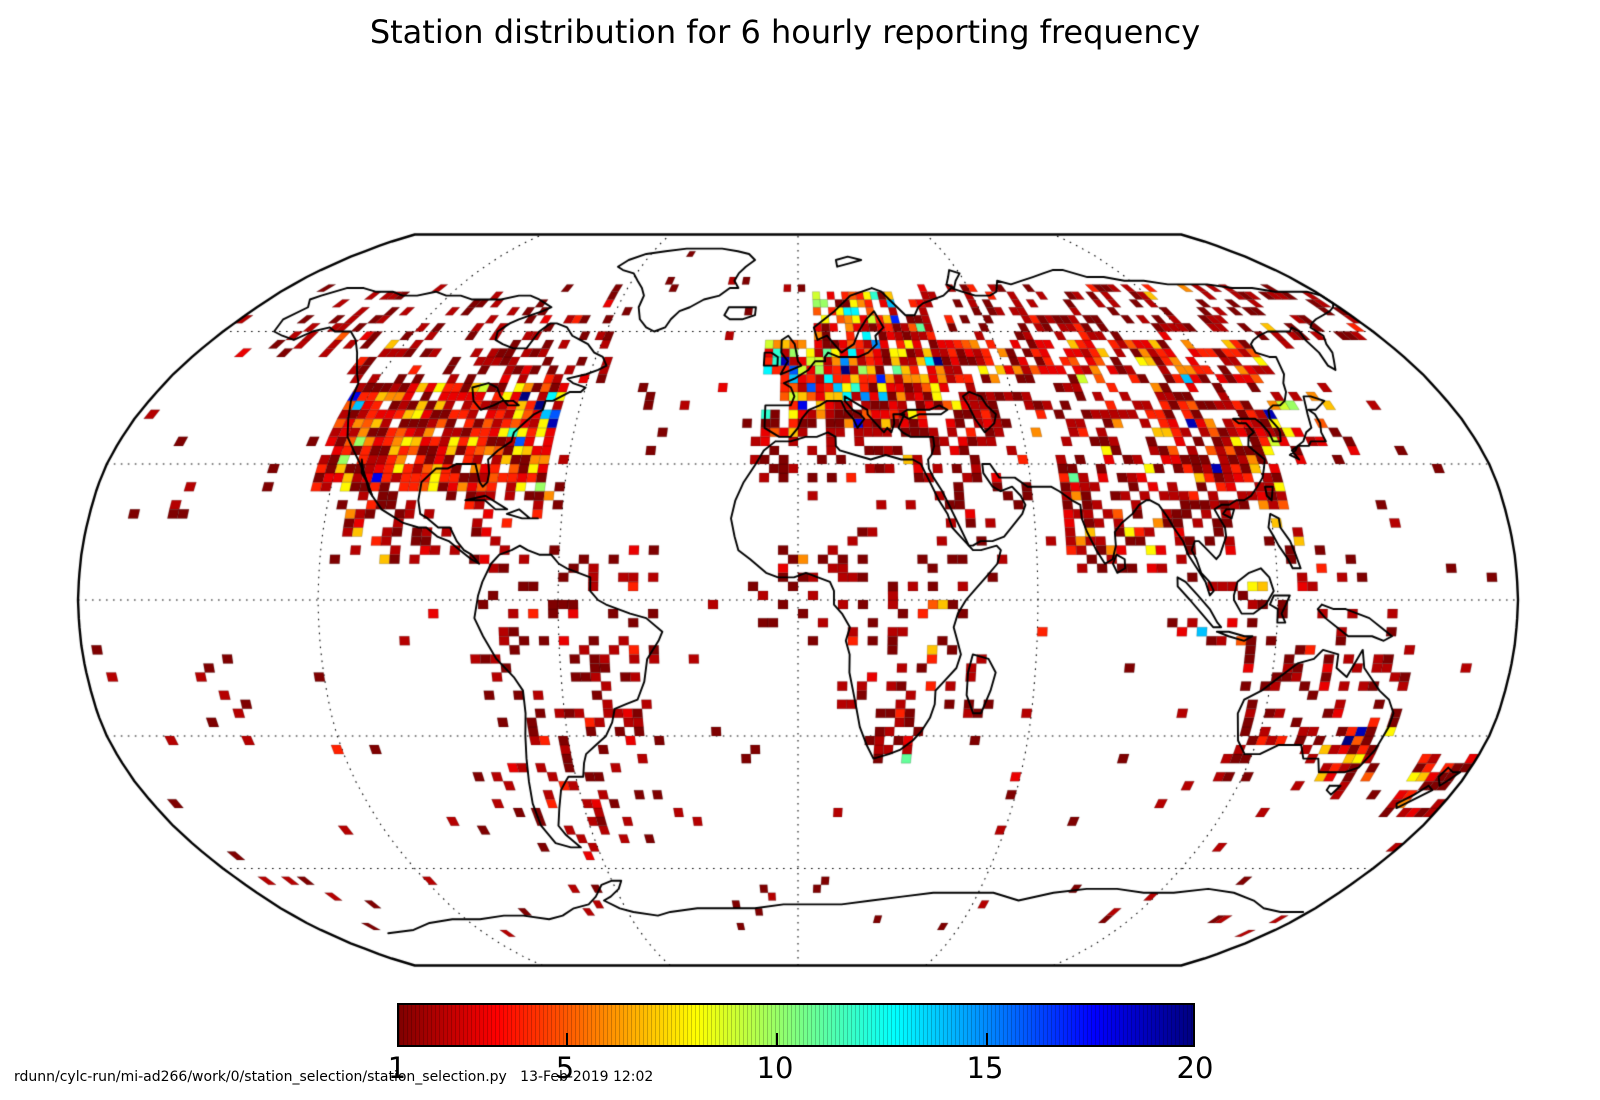 This screenshot has width=1600, height=1100. What do you see at coordinates (985, 1068) in the screenshot?
I see `colorbar-tick-label: 15` at bounding box center [985, 1068].